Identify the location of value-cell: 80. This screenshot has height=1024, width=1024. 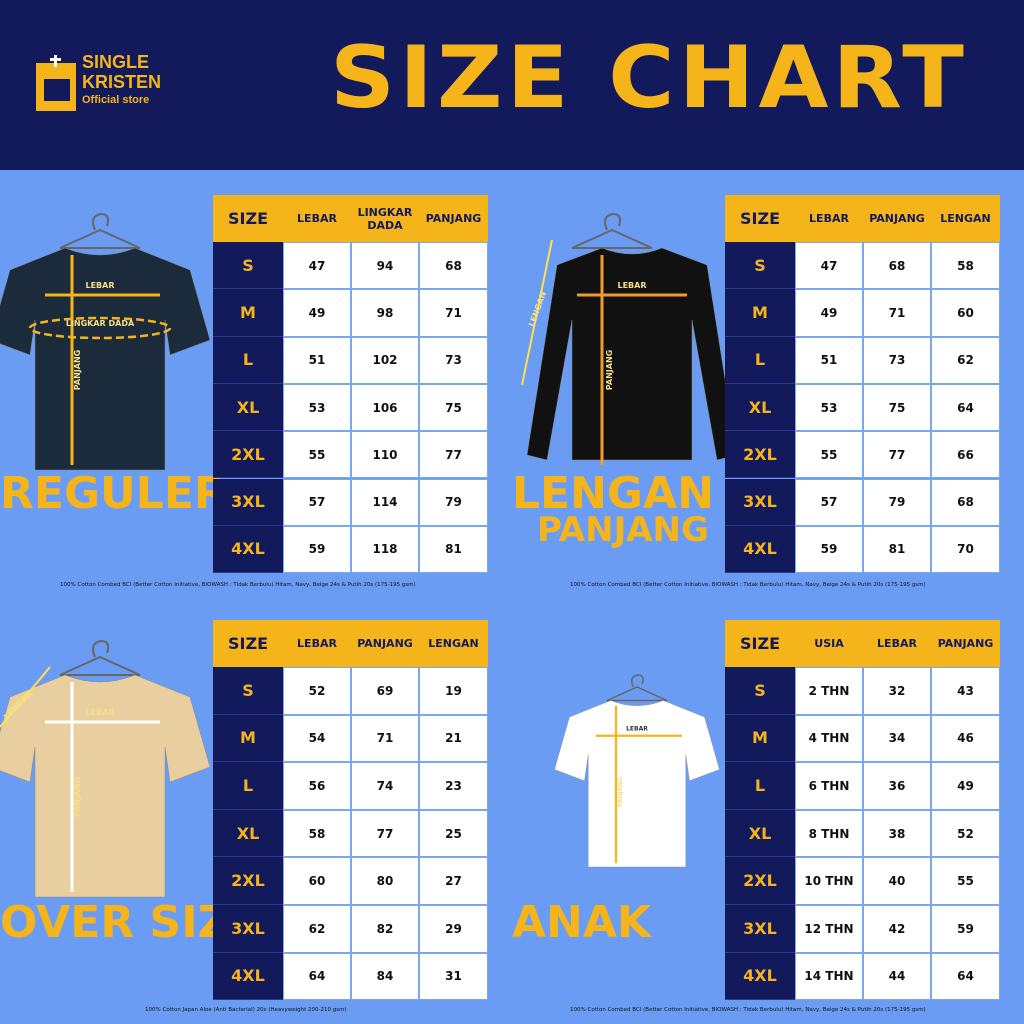
(385, 881).